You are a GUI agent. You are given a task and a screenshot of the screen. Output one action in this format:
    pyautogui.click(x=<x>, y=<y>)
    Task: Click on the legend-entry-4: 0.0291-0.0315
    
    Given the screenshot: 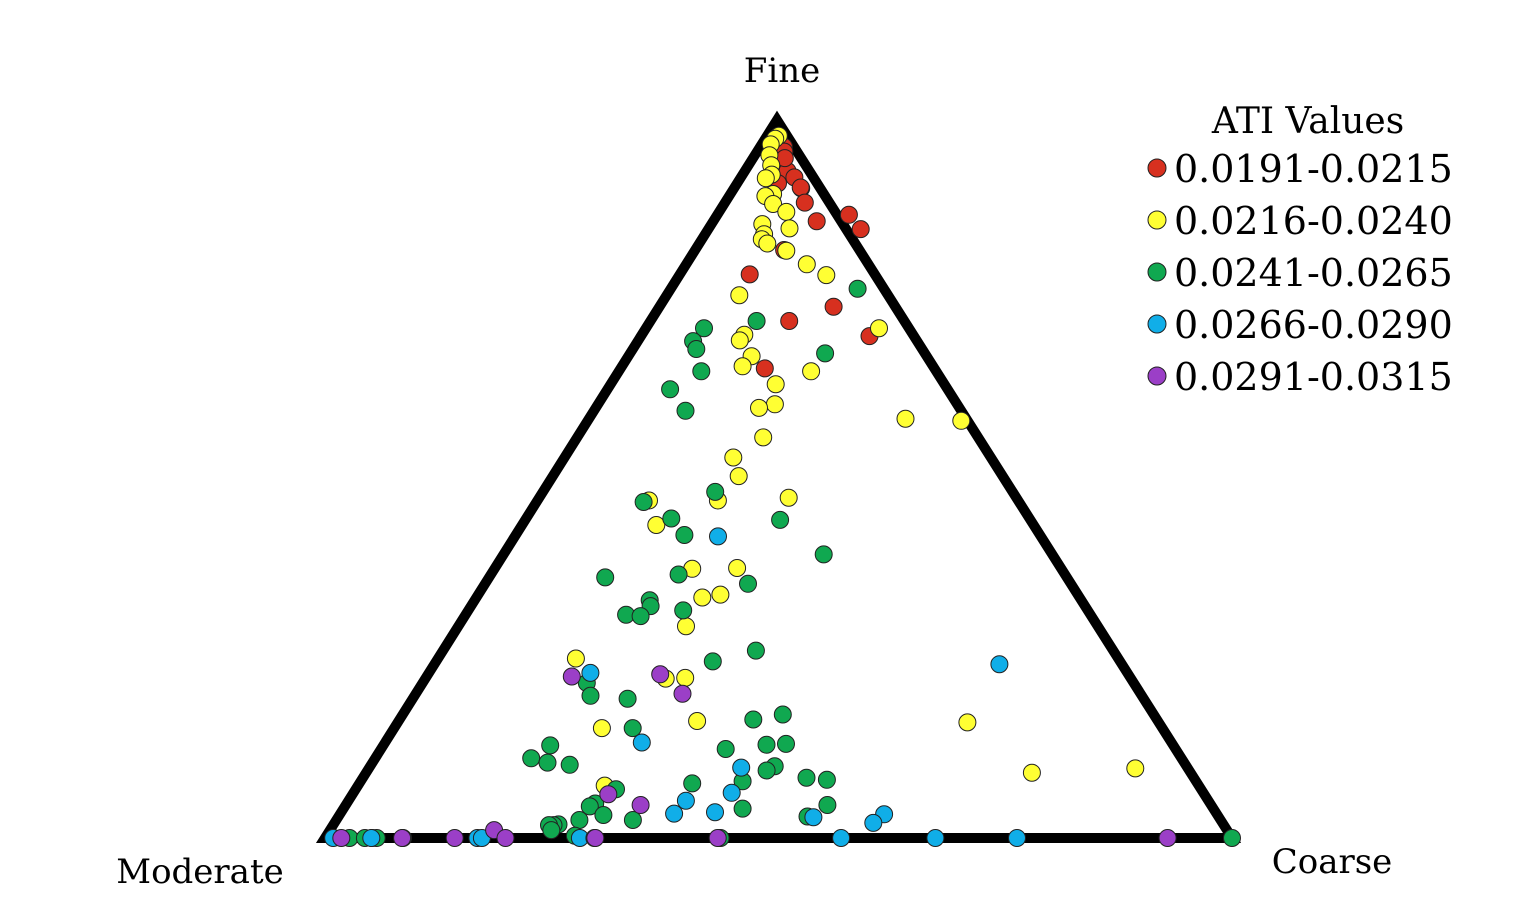 What is the action you would take?
    pyautogui.click(x=1300, y=377)
    